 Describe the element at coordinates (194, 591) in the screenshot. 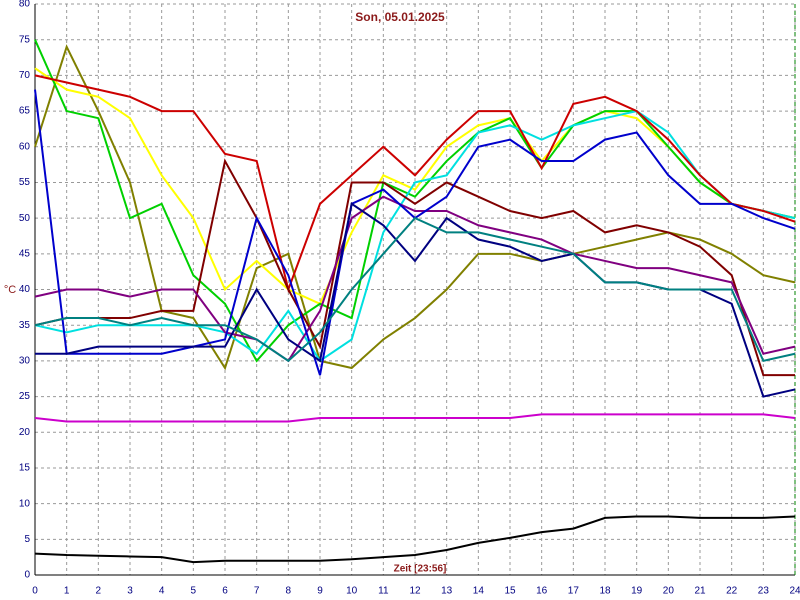

I see `x-tick-label: 5` at that location.